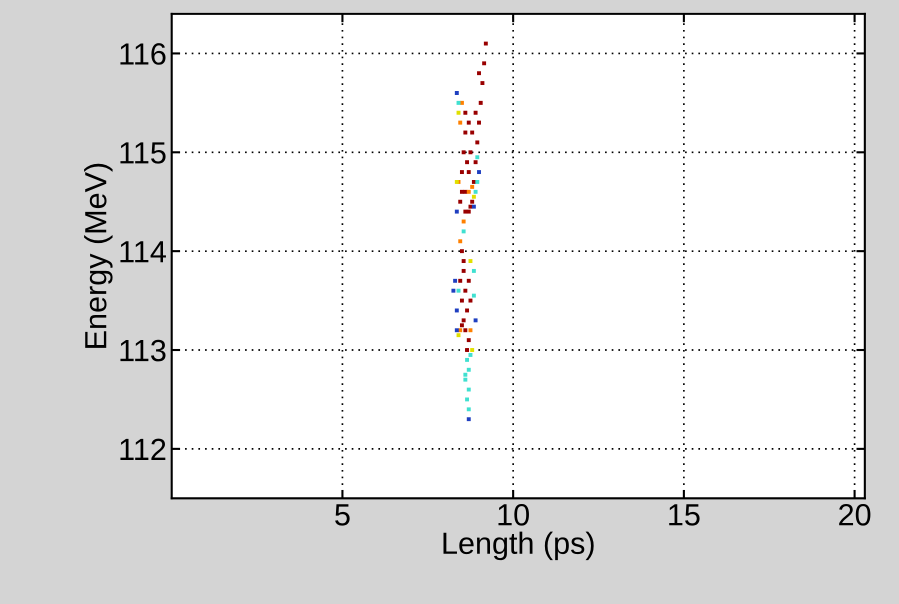 The image size is (899, 604). What do you see at coordinates (519, 546) in the screenshot?
I see `x-axis-title: Length (ps)` at bounding box center [519, 546].